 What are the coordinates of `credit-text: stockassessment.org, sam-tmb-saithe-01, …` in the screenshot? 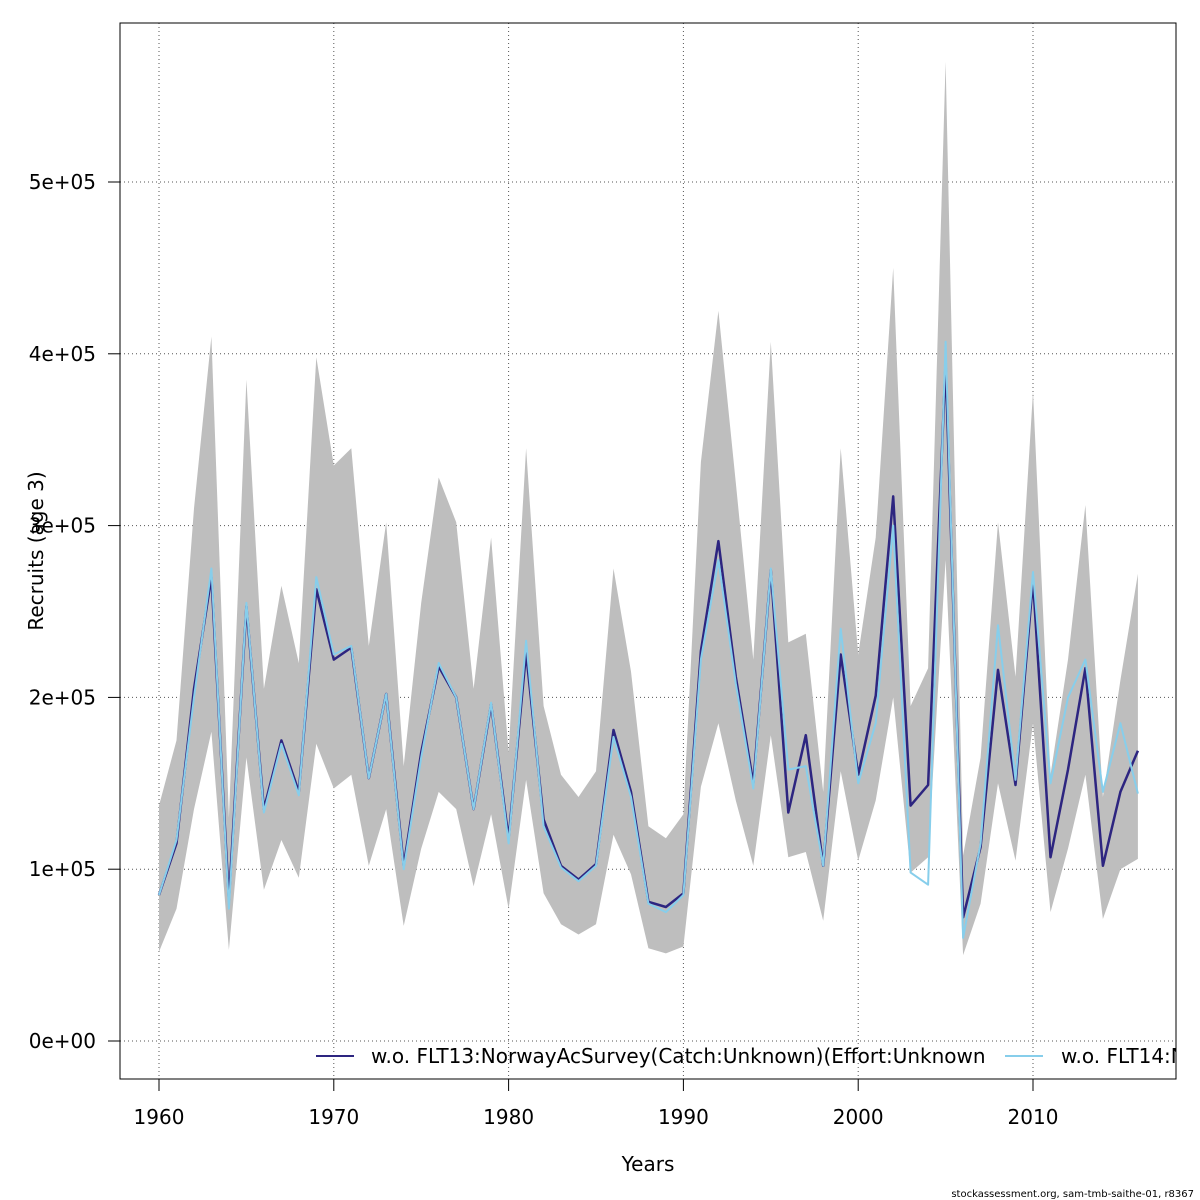 It's located at (1072, 1194).